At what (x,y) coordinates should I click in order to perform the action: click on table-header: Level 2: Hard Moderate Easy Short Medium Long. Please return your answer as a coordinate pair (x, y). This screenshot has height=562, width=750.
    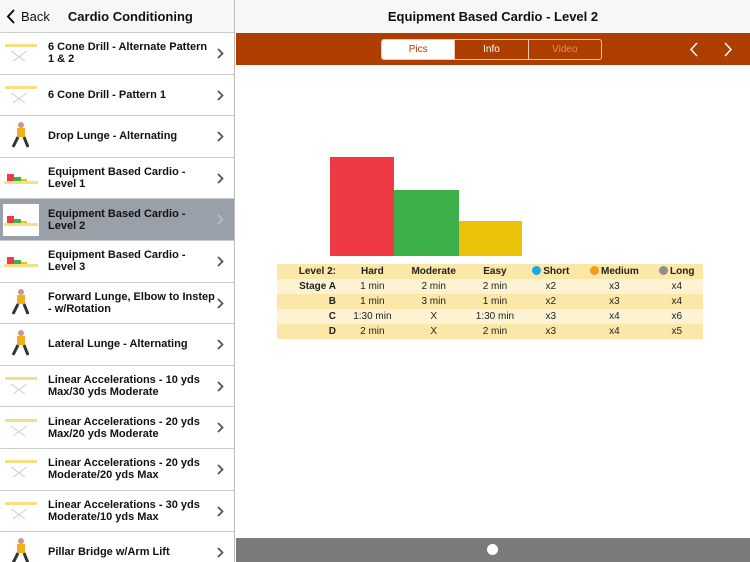
    Looking at the image, I should click on (490, 271).